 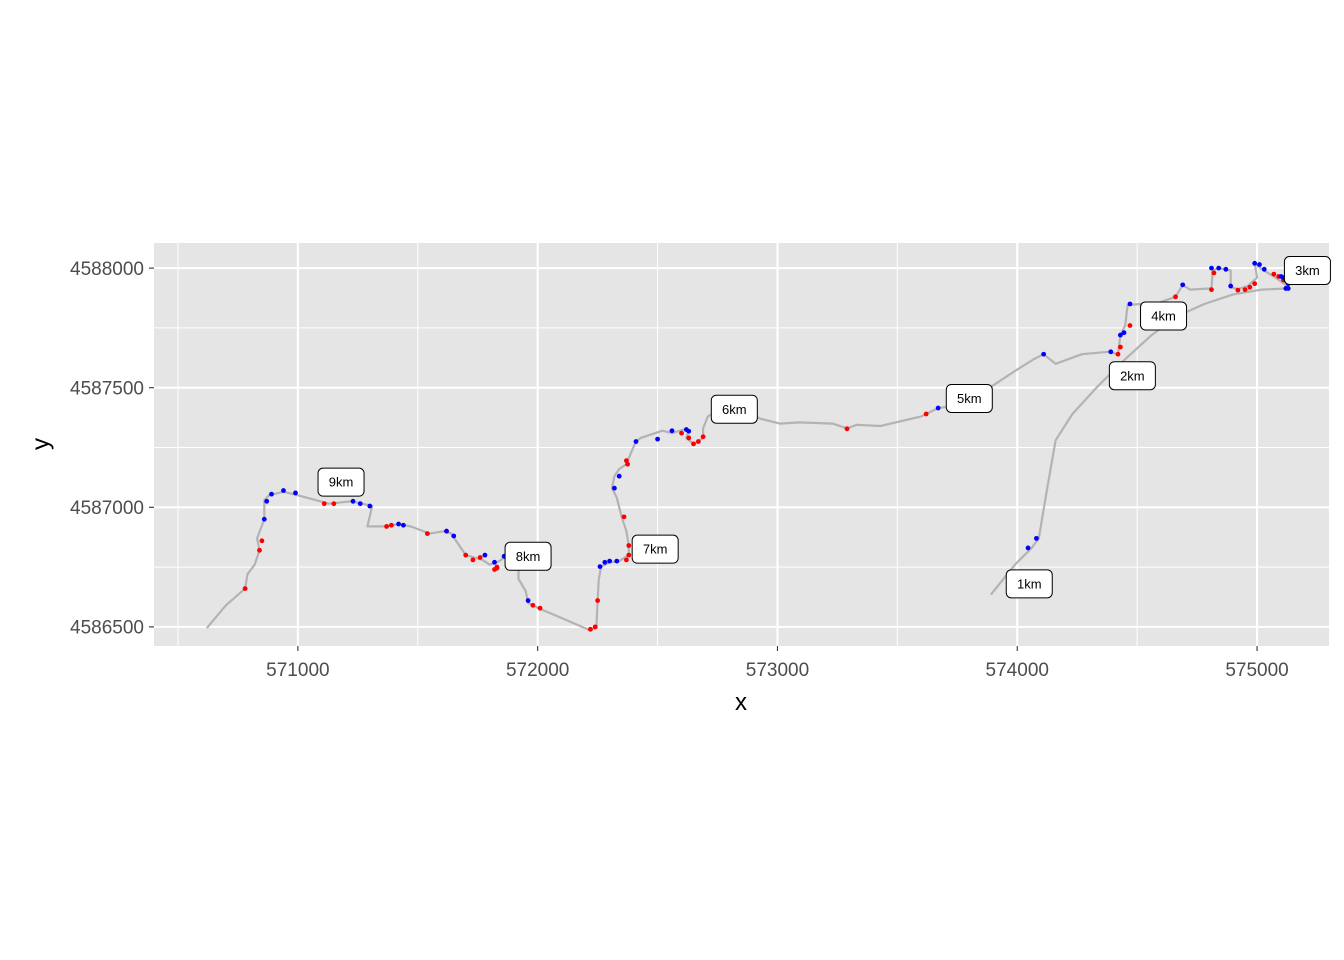 What do you see at coordinates (107, 269) in the screenshot?
I see `y-tick-label: 4588000` at bounding box center [107, 269].